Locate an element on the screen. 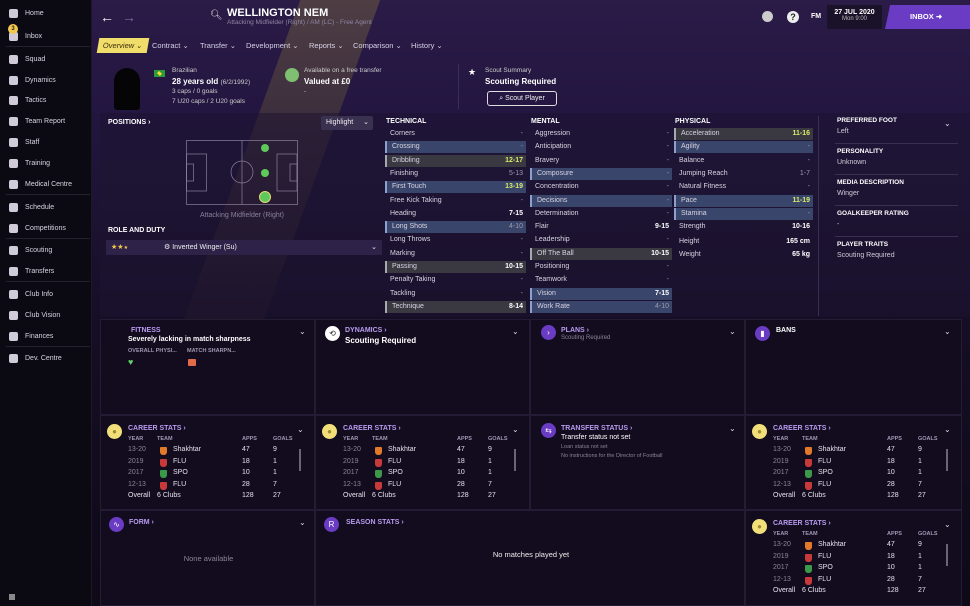 The height and width of the screenshot is (606, 970). sidebar-item-tactics: Tactics is located at coordinates (46, 100).